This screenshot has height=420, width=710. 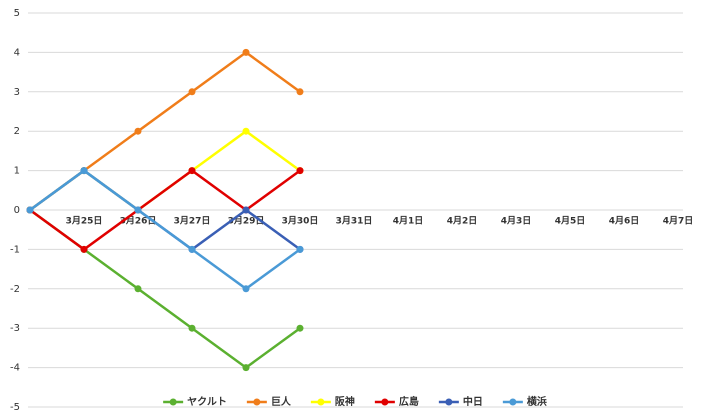 I want to click on x-tick-label: 3月25日, so click(x=84, y=221).